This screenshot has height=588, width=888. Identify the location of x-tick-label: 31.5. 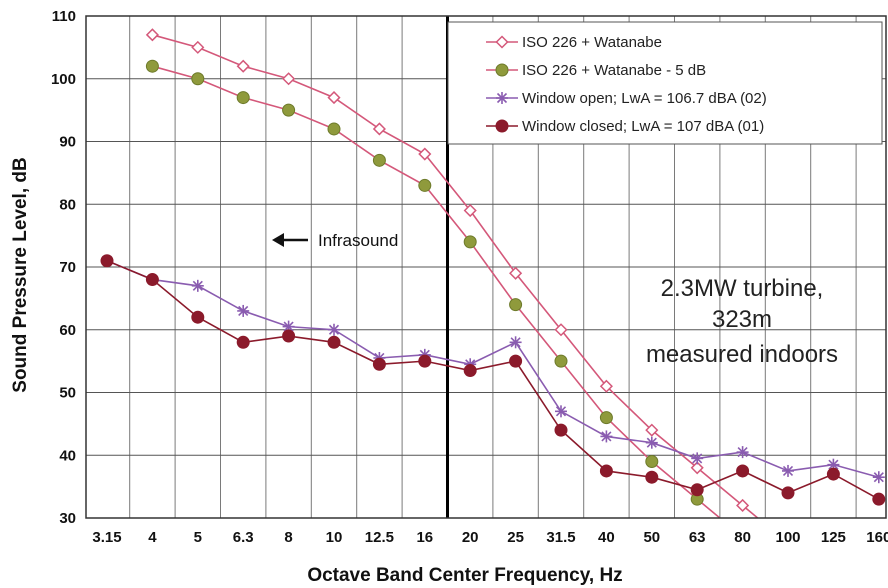
(560, 537).